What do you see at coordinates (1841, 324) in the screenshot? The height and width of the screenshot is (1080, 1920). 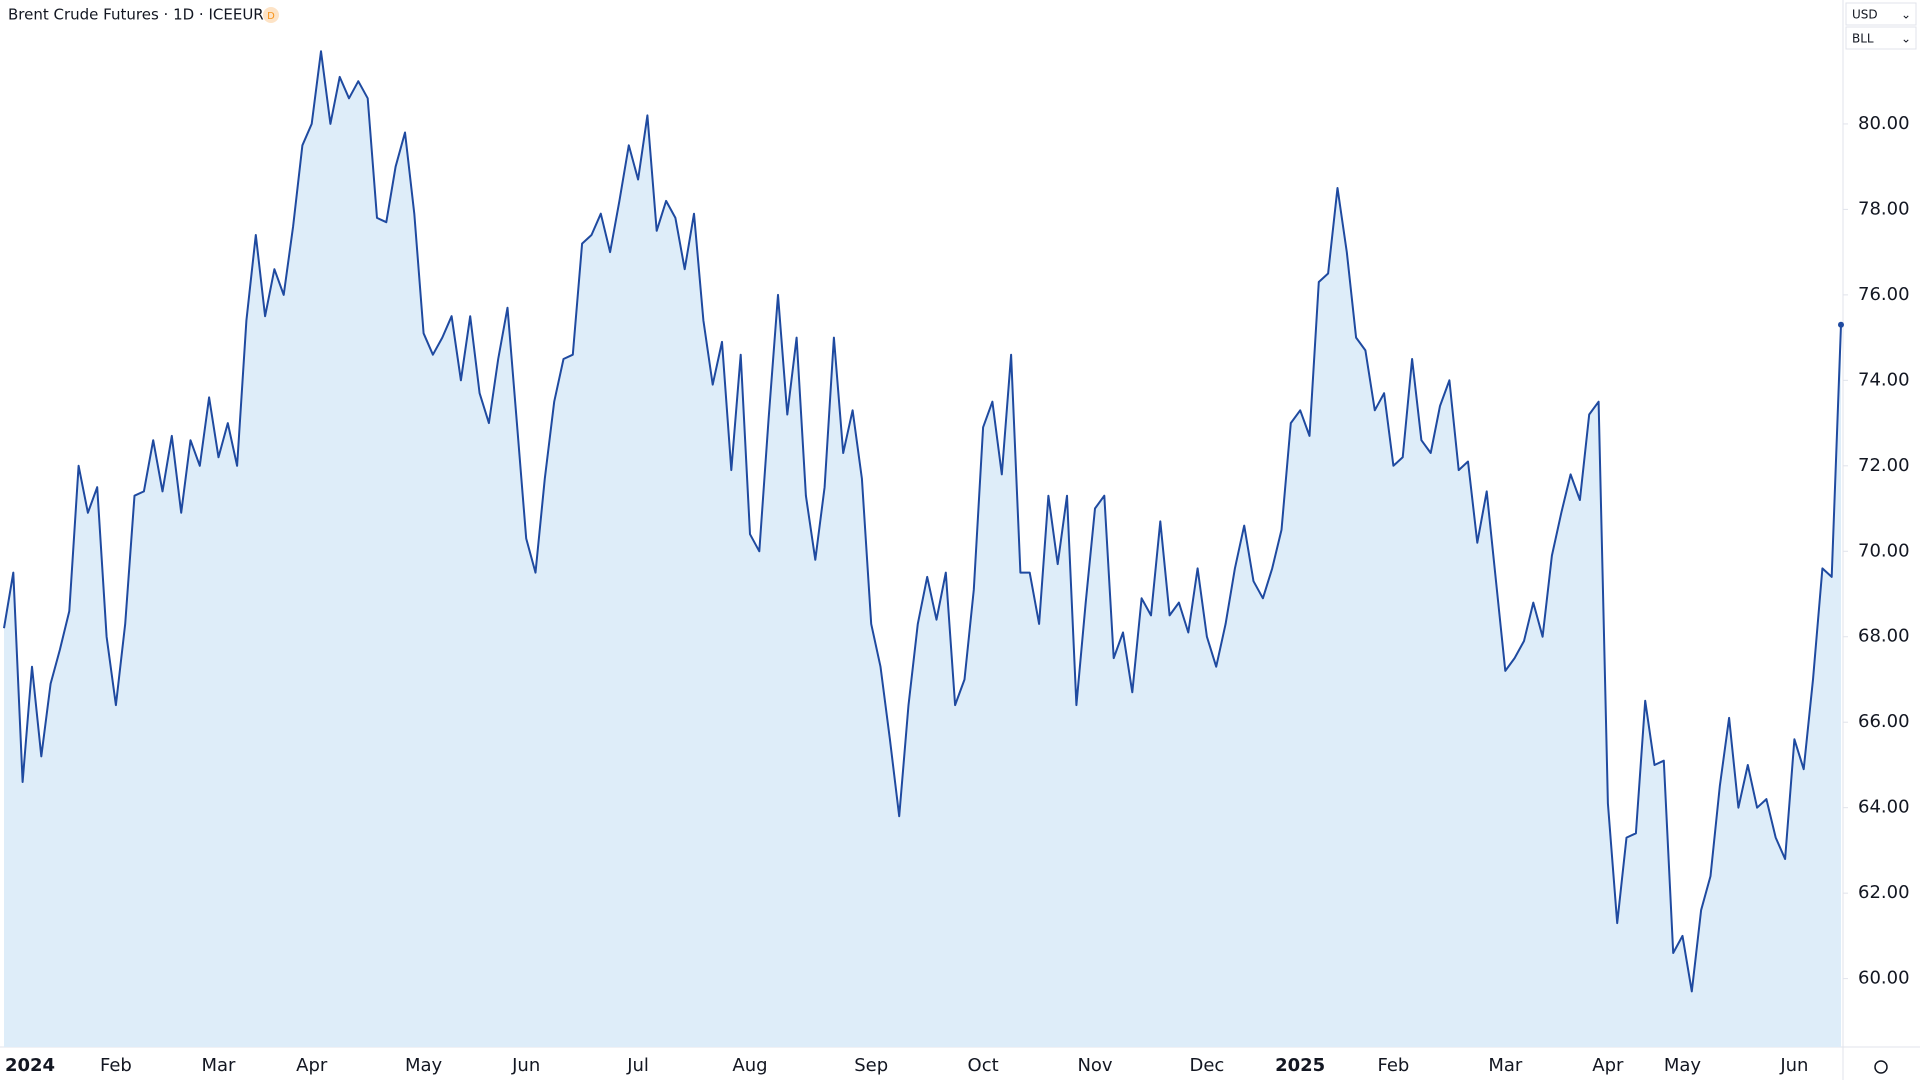 I see `last-price-dot` at bounding box center [1841, 324].